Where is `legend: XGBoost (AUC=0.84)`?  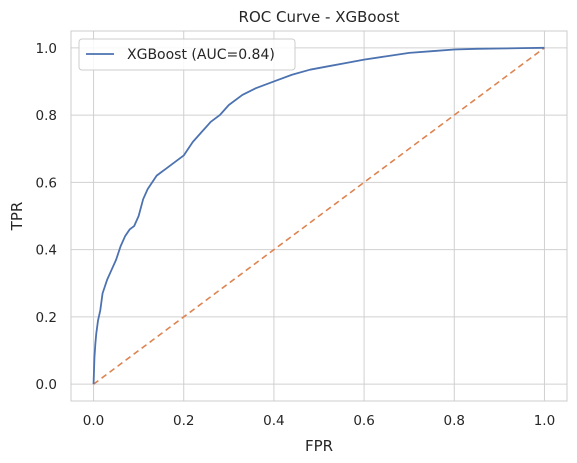 legend: XGBoost (AUC=0.84) is located at coordinates (187, 54).